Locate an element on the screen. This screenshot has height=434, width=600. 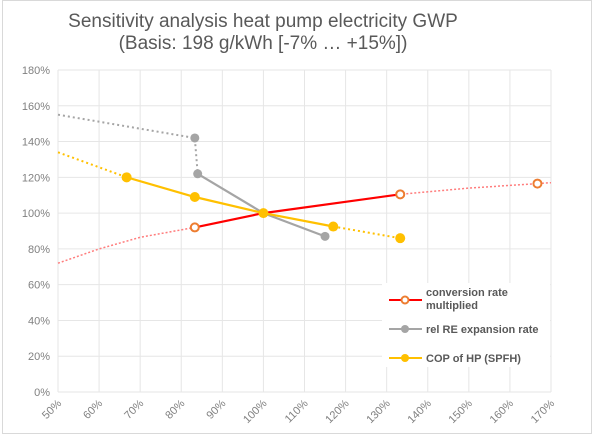
y-tick-label: 180% is located at coordinates (36, 71).